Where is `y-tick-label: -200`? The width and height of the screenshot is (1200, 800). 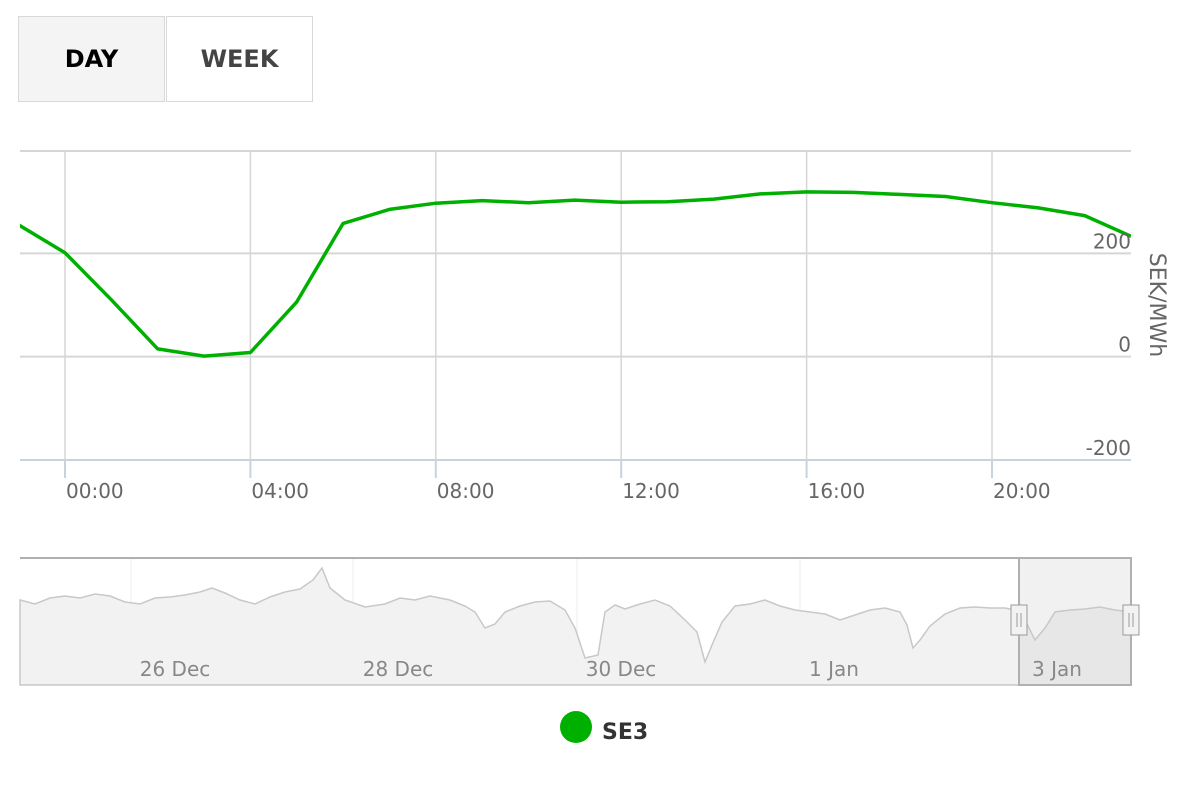
y-tick-label: -200 is located at coordinates (1108, 448).